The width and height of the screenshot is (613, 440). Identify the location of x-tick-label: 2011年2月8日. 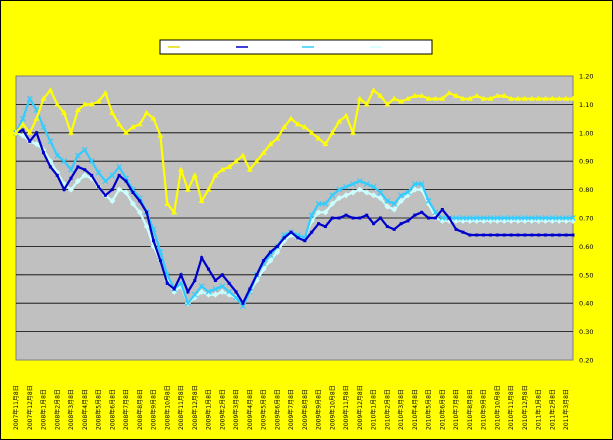
(552, 409).